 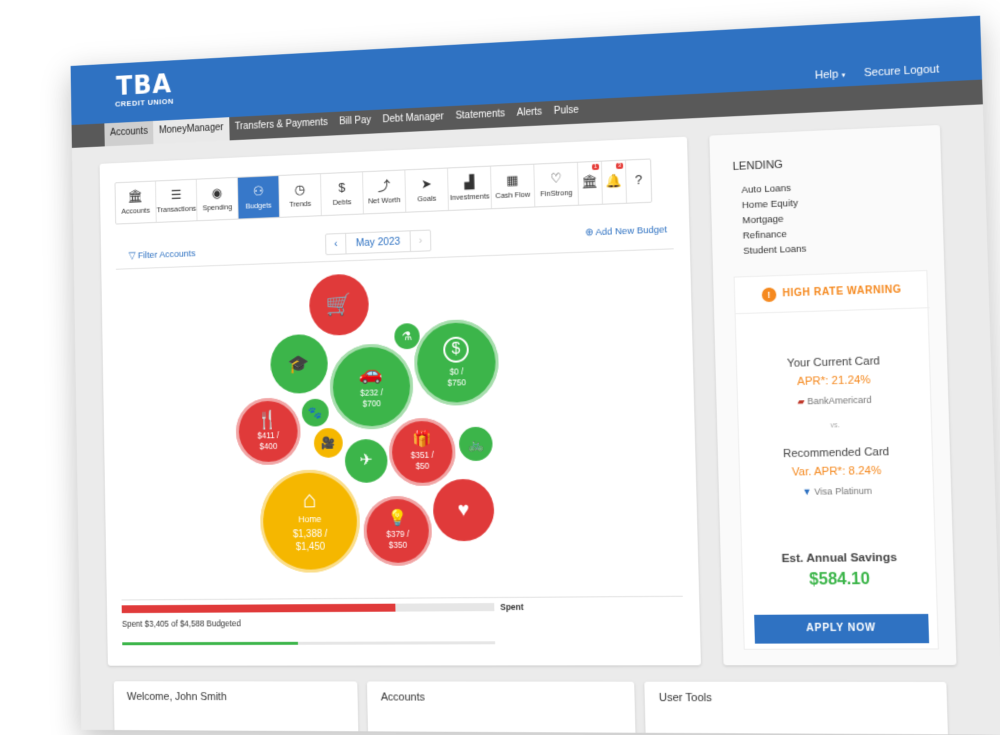 What do you see at coordinates (371, 398) in the screenshot?
I see `bubble-amount: $232 / $700` at bounding box center [371, 398].